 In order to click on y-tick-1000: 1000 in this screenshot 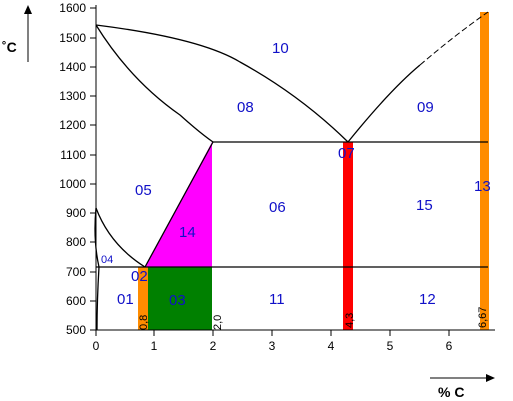, I will do `click(72, 184)`.